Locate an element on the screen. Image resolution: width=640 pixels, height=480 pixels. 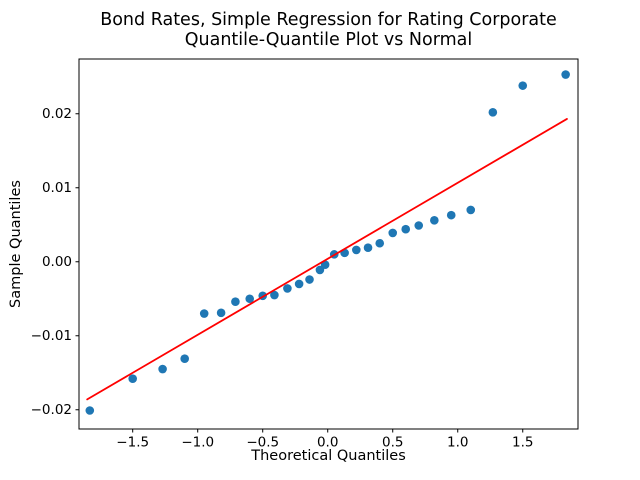
x-tick-label: 1.5 is located at coordinates (522, 443).